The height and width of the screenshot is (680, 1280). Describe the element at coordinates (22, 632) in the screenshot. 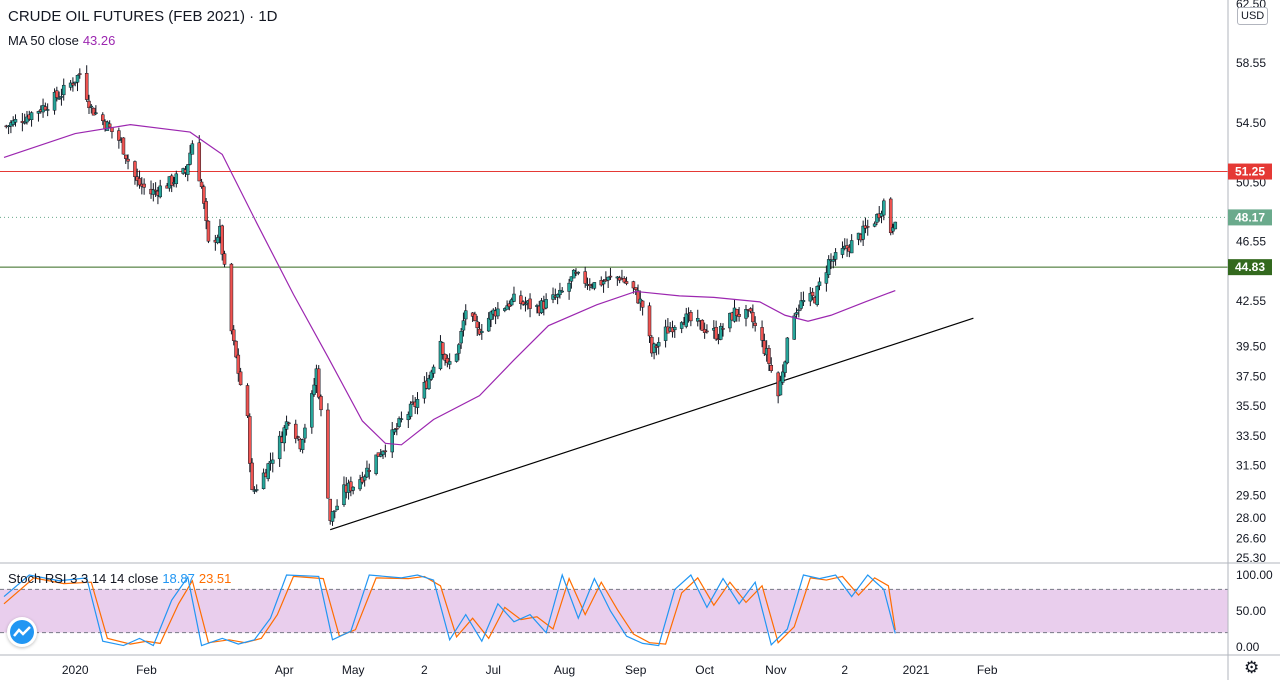

I see `tradingview-cloud-icon` at that location.